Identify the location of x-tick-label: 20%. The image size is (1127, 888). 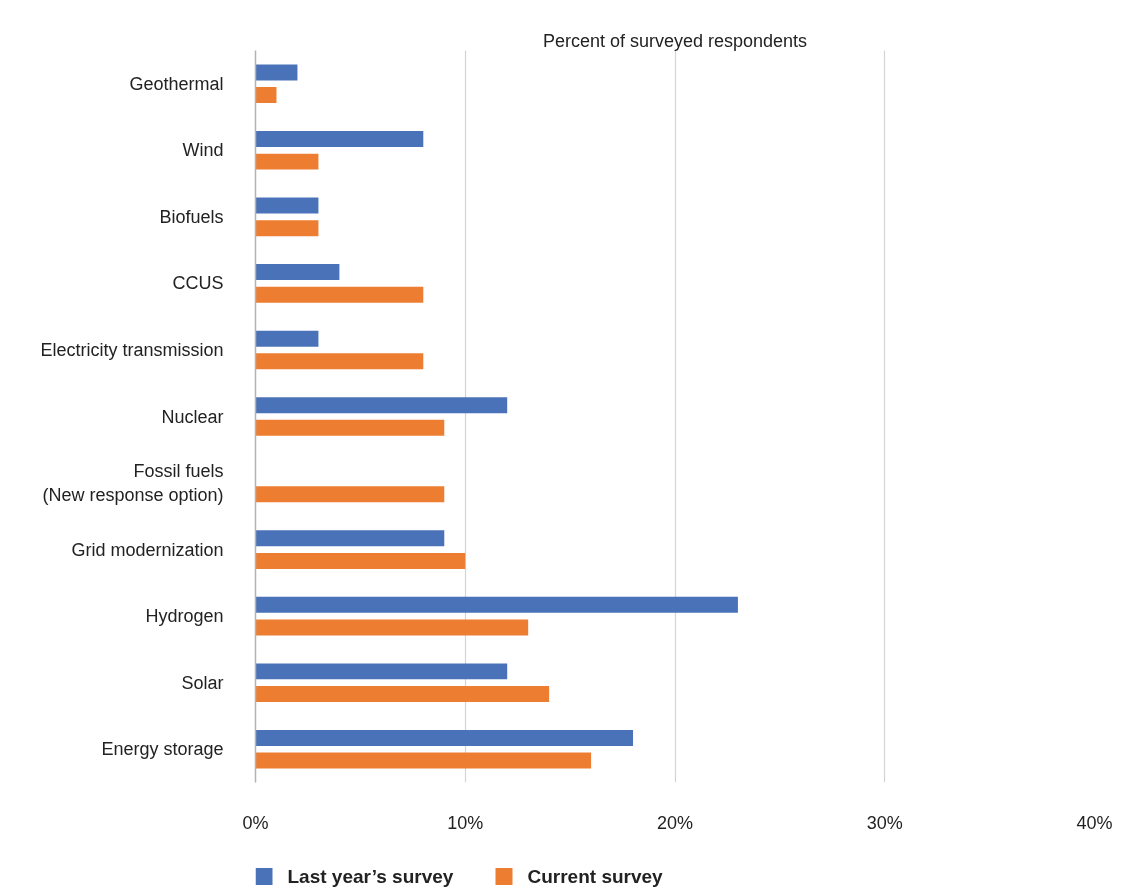
(675, 822).